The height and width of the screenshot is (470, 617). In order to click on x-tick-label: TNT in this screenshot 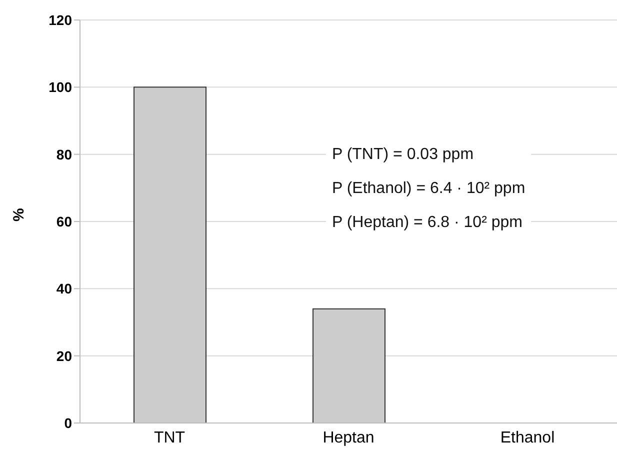, I will do `click(170, 437)`.